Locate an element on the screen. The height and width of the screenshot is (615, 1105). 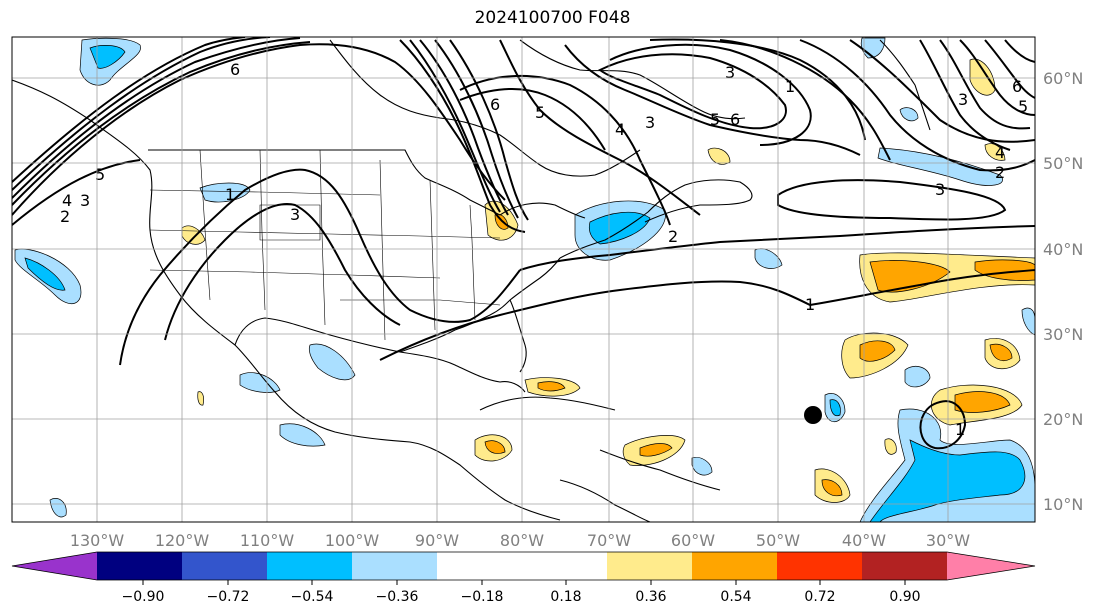
colorbar-tick-label: −0.36 is located at coordinates (397, 597).